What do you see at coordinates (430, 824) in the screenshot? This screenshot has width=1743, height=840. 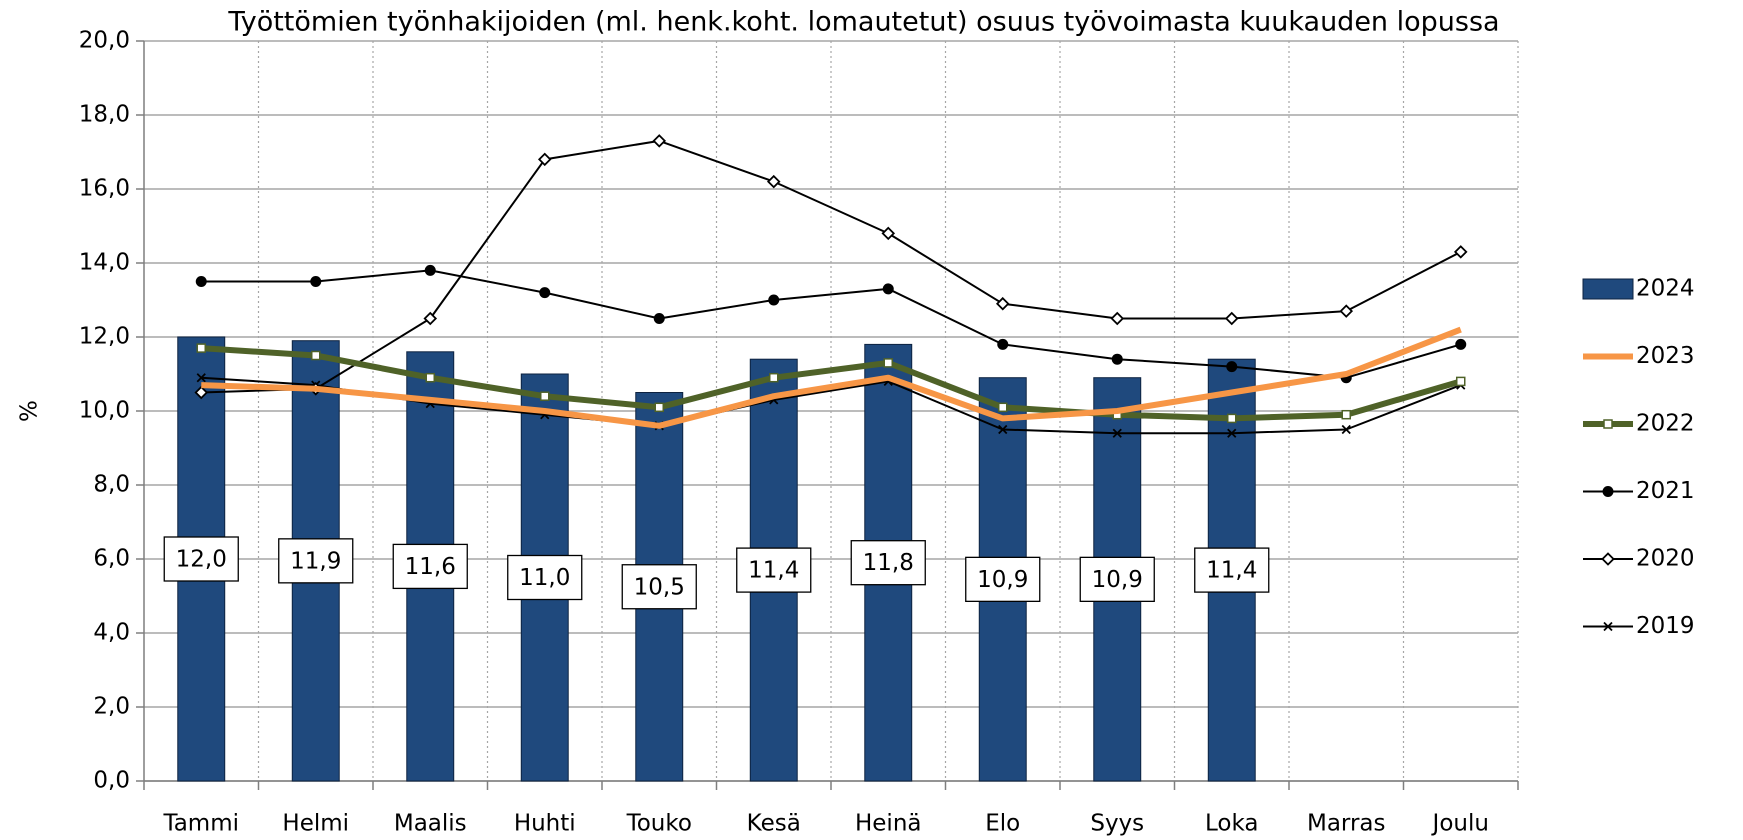 I see `x-tick-label: Maalis` at bounding box center [430, 824].